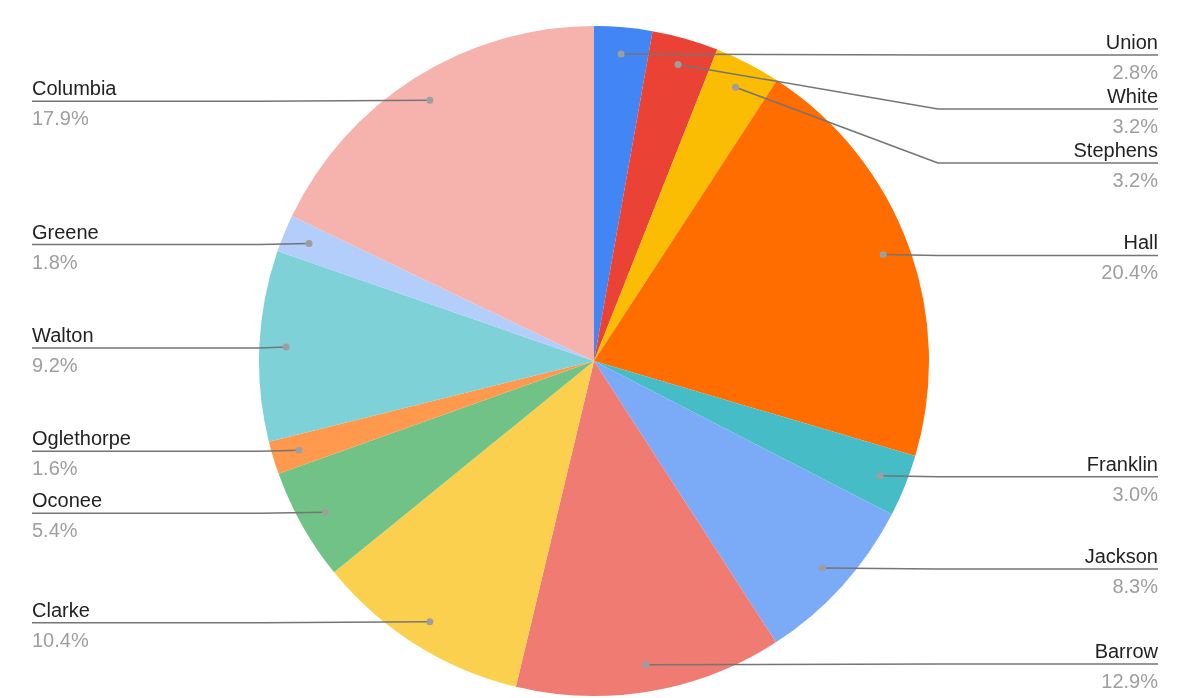 Image resolution: width=1198 pixels, height=698 pixels. Describe the element at coordinates (1132, 95) in the screenshot. I see `slice-label: White` at that location.